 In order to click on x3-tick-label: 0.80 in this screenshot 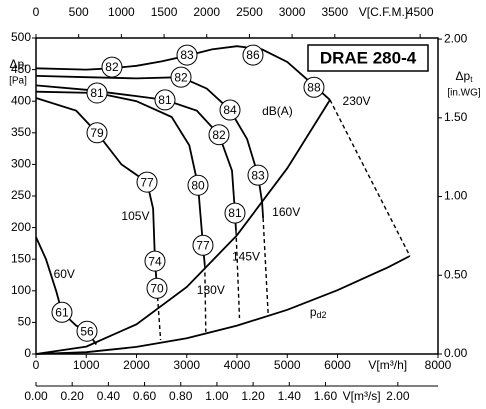, I will do `click(181, 396)`.